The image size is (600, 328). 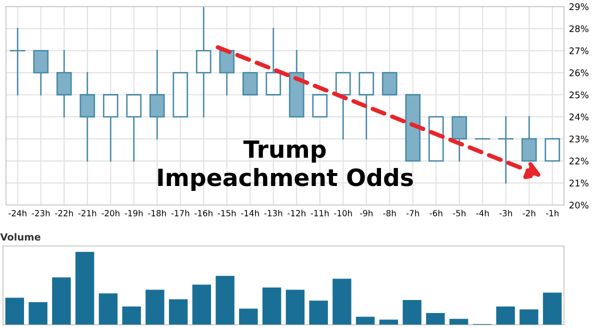 I want to click on x-tick-label: -13h, so click(x=273, y=213).